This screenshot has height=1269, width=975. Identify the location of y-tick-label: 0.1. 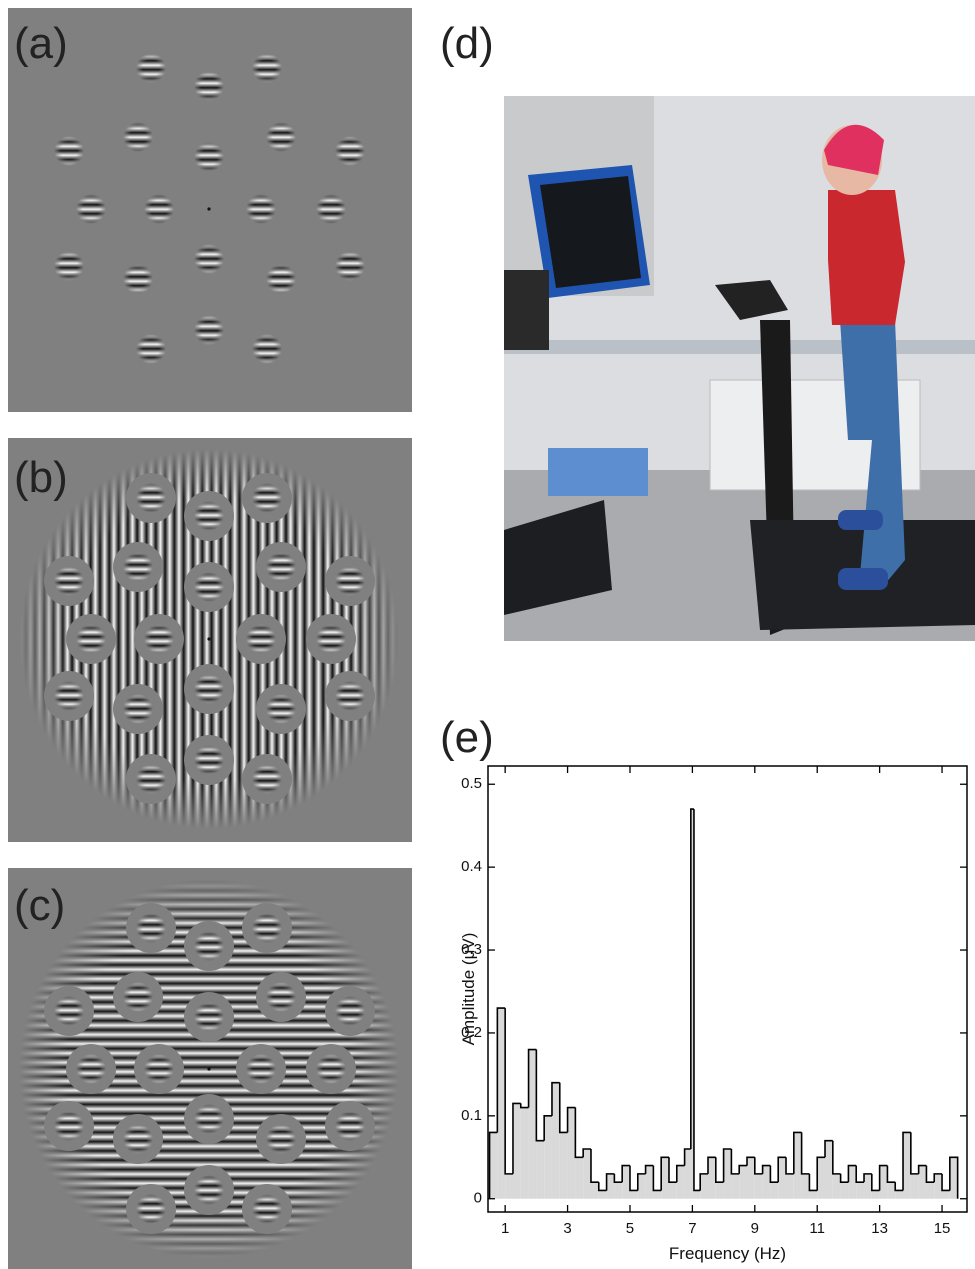
(471, 1115).